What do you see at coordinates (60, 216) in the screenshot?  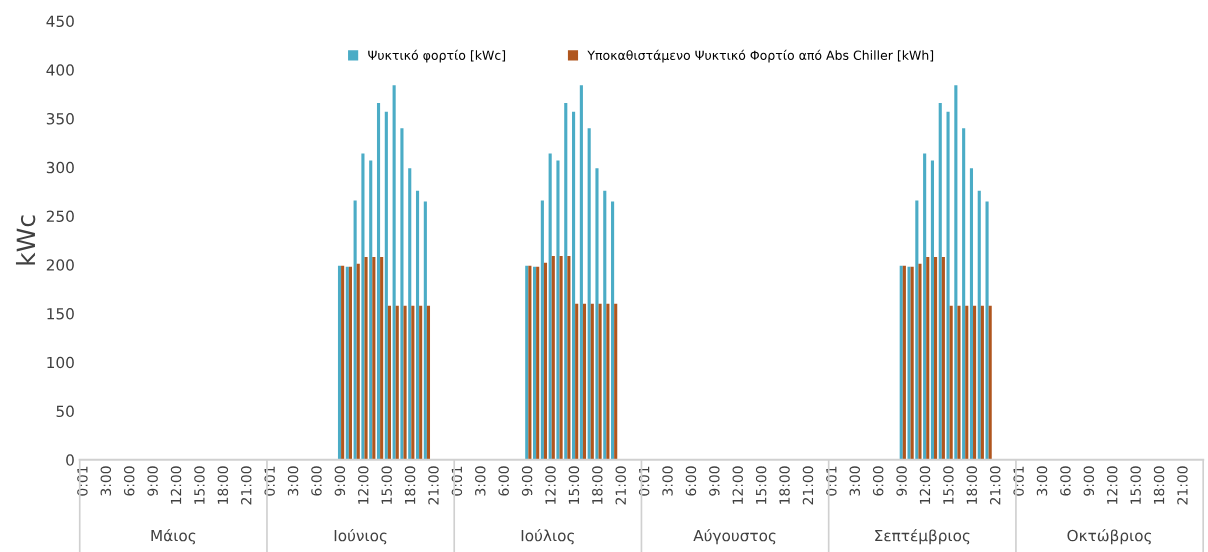 I see `y-tick-label: 250` at bounding box center [60, 216].